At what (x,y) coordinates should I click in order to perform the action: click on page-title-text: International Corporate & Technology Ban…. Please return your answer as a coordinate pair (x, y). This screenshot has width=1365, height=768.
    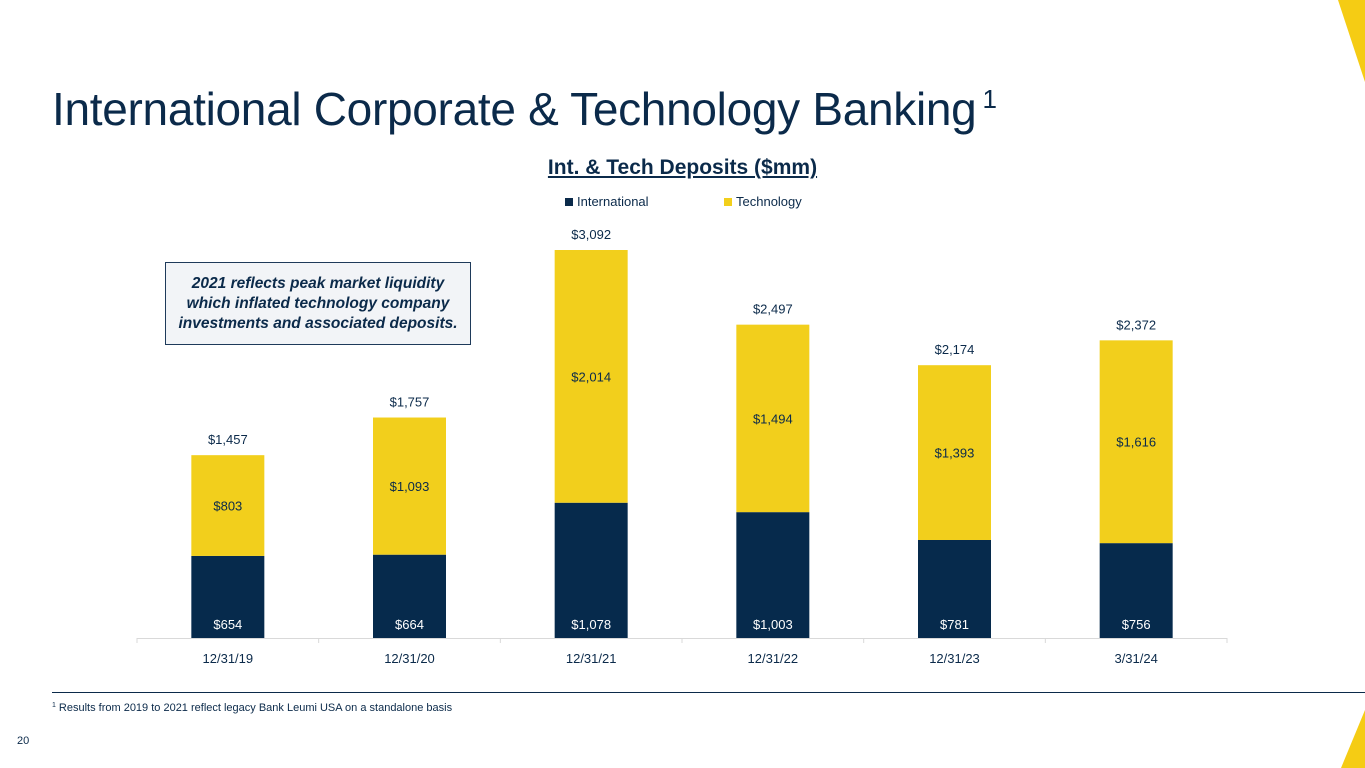
    Looking at the image, I should click on (514, 109).